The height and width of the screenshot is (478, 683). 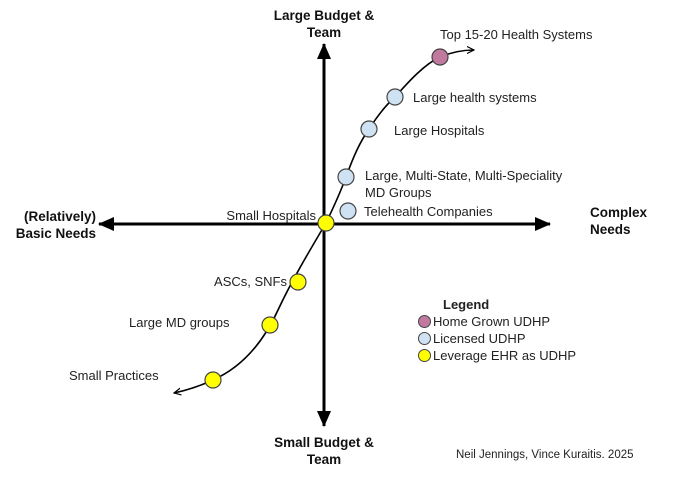 What do you see at coordinates (428, 211) in the screenshot?
I see `label-telehealth: Telehealth Companies` at bounding box center [428, 211].